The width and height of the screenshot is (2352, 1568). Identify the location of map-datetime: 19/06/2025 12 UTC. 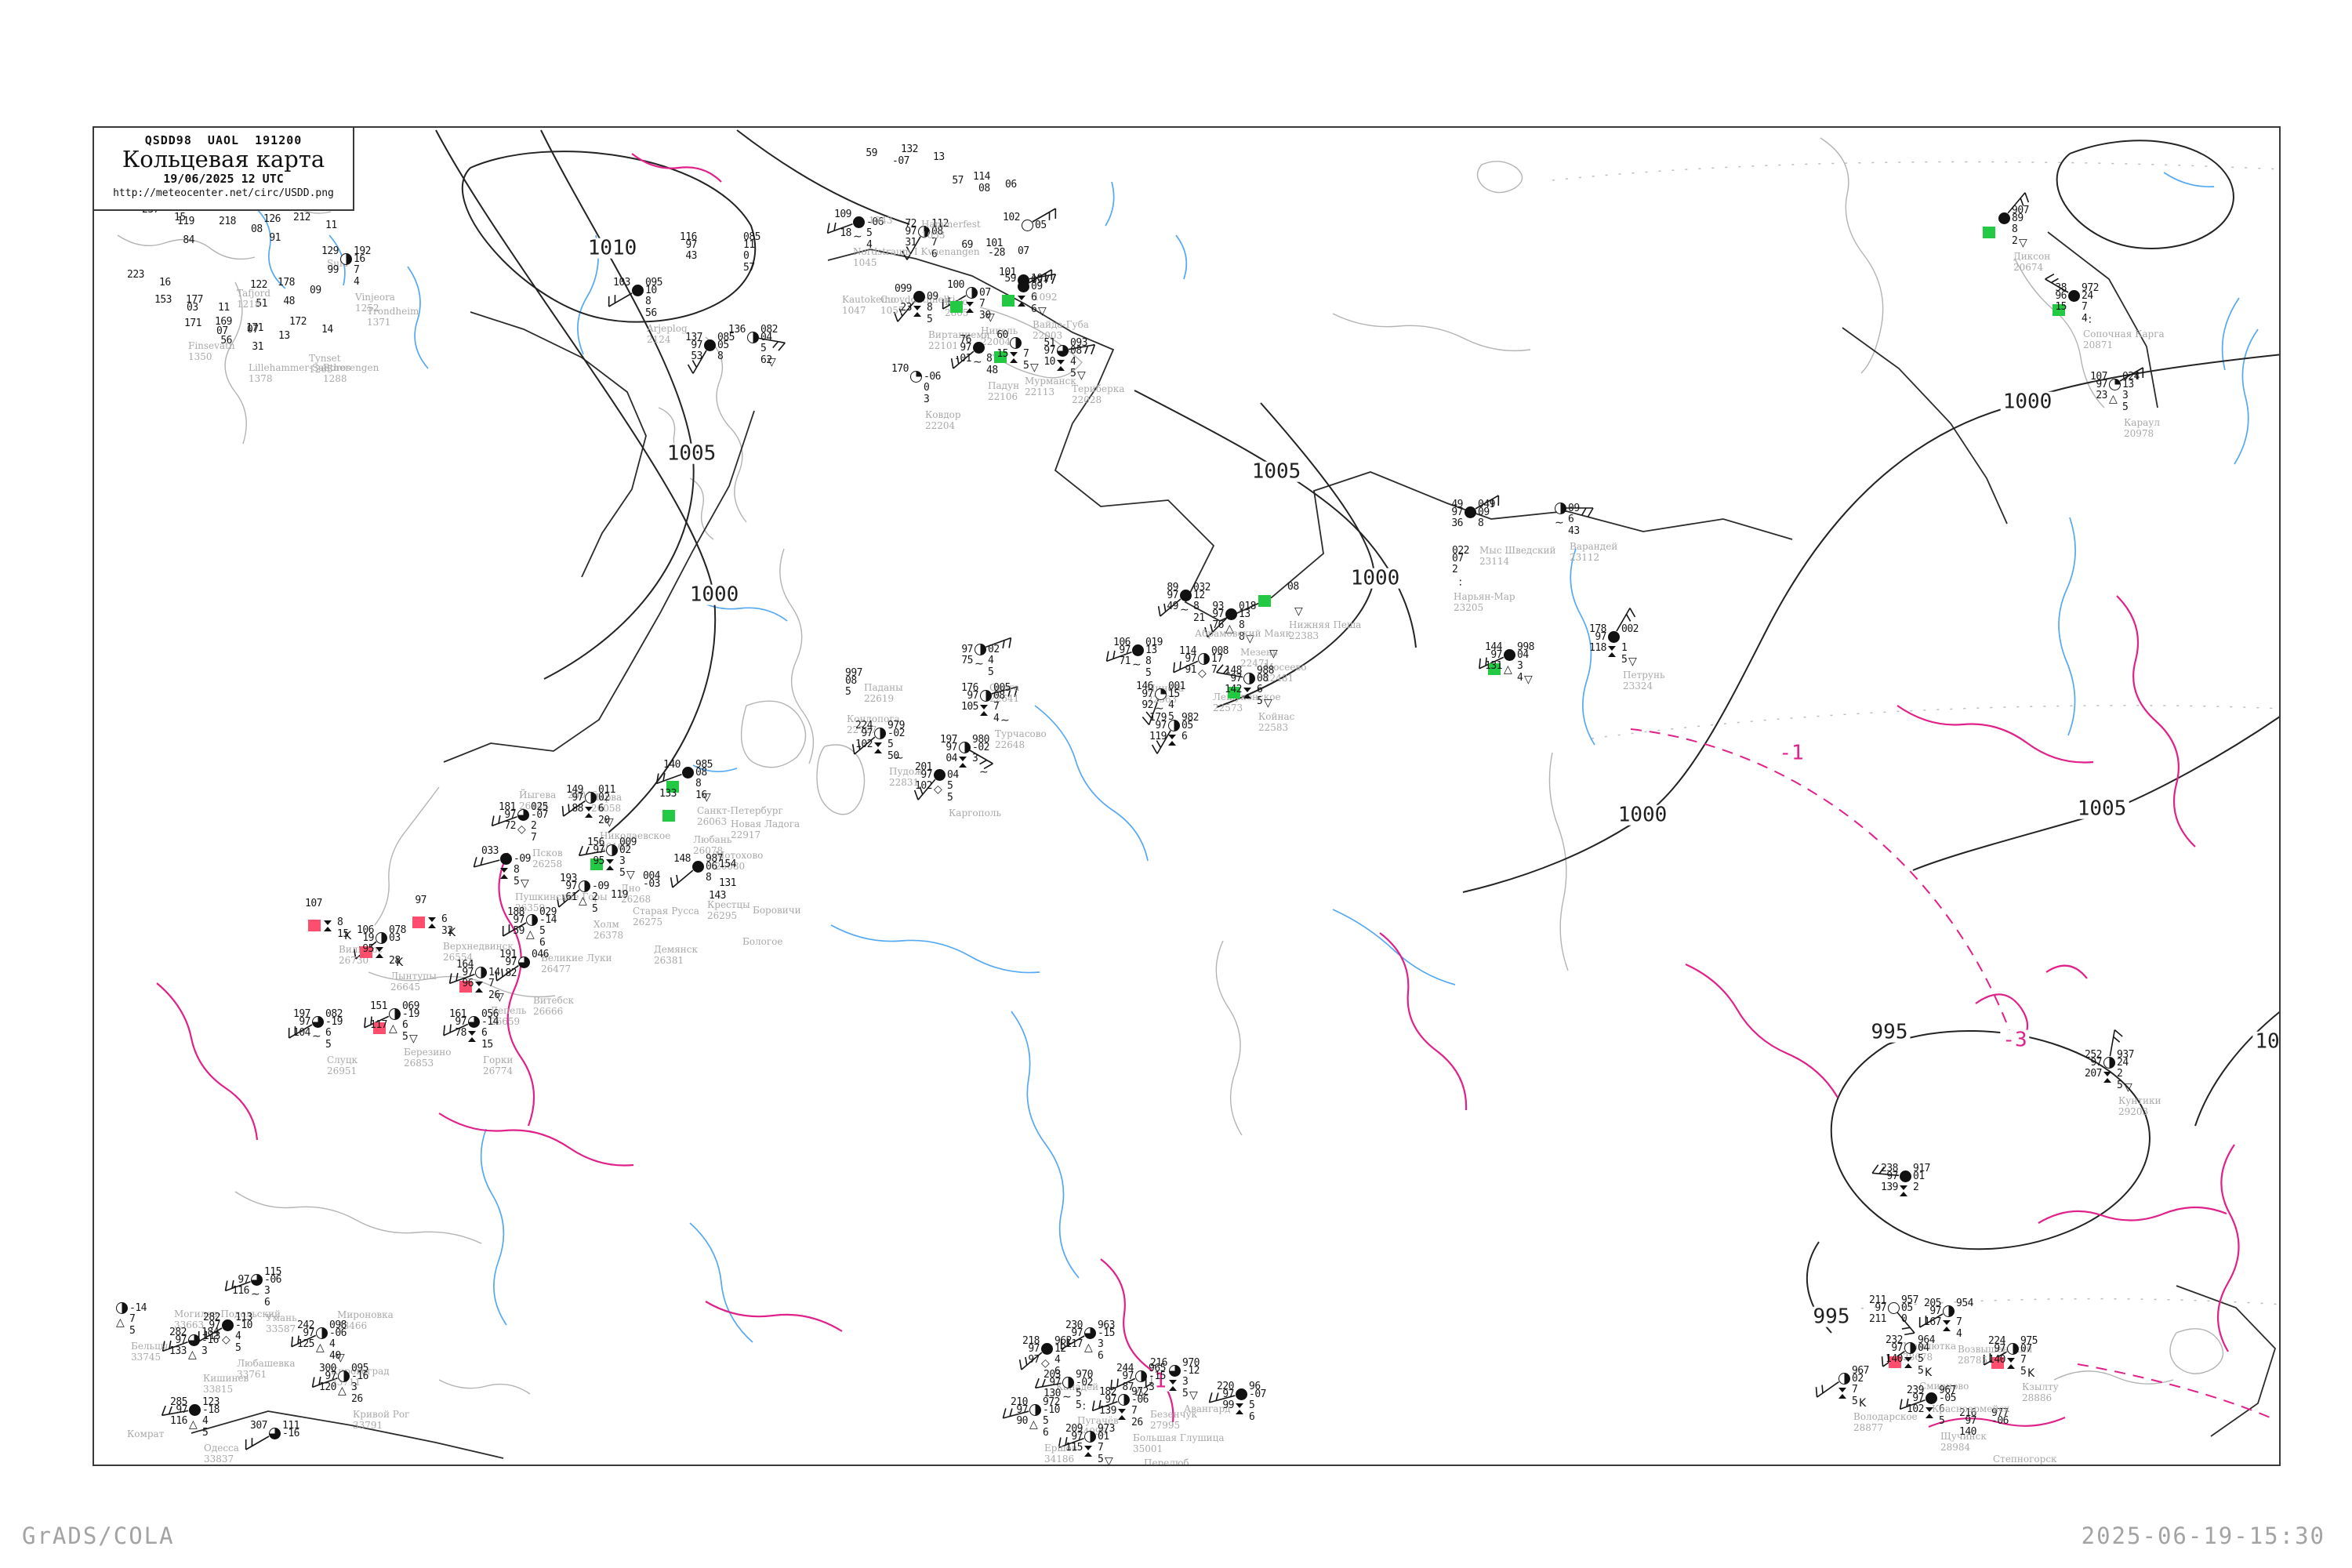
(223, 179).